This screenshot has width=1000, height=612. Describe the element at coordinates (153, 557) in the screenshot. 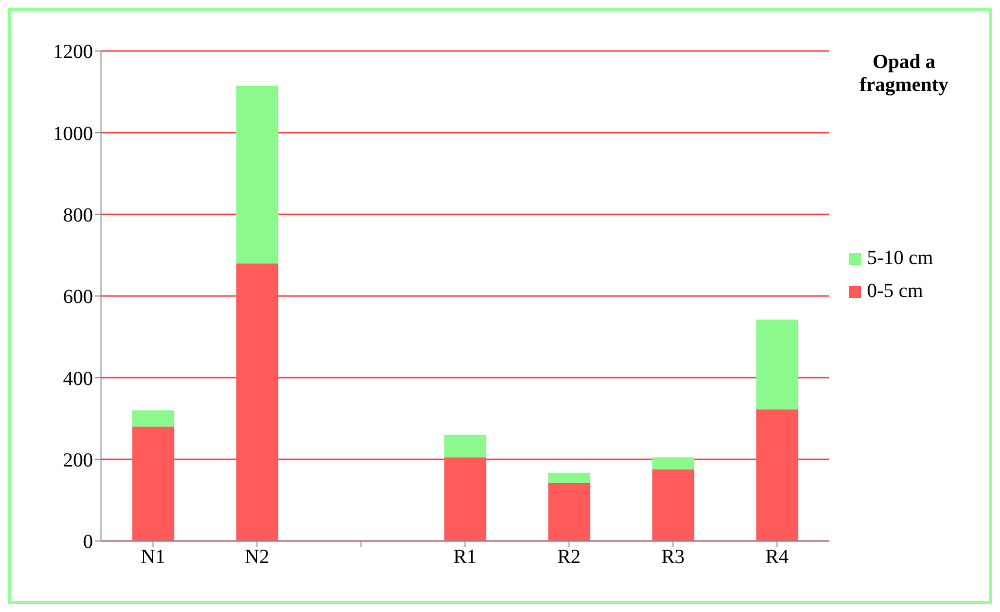

I see `x-tick-label: N1` at that location.